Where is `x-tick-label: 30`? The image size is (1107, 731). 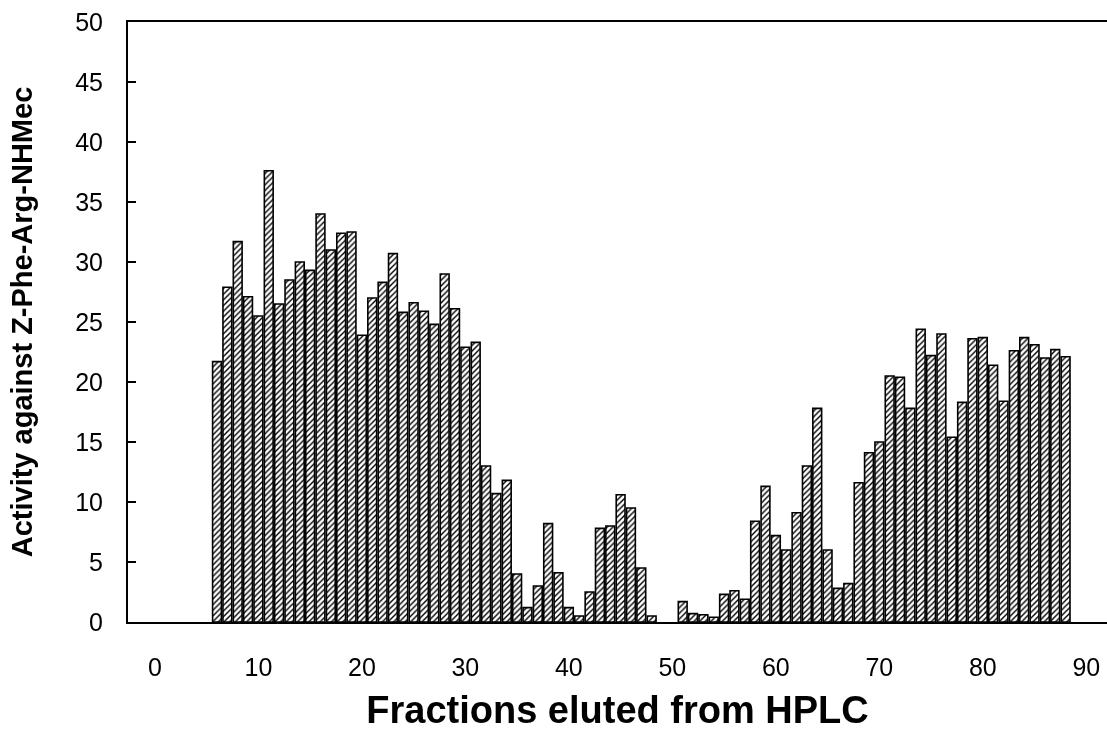 x-tick-label: 30 is located at coordinates (465, 667).